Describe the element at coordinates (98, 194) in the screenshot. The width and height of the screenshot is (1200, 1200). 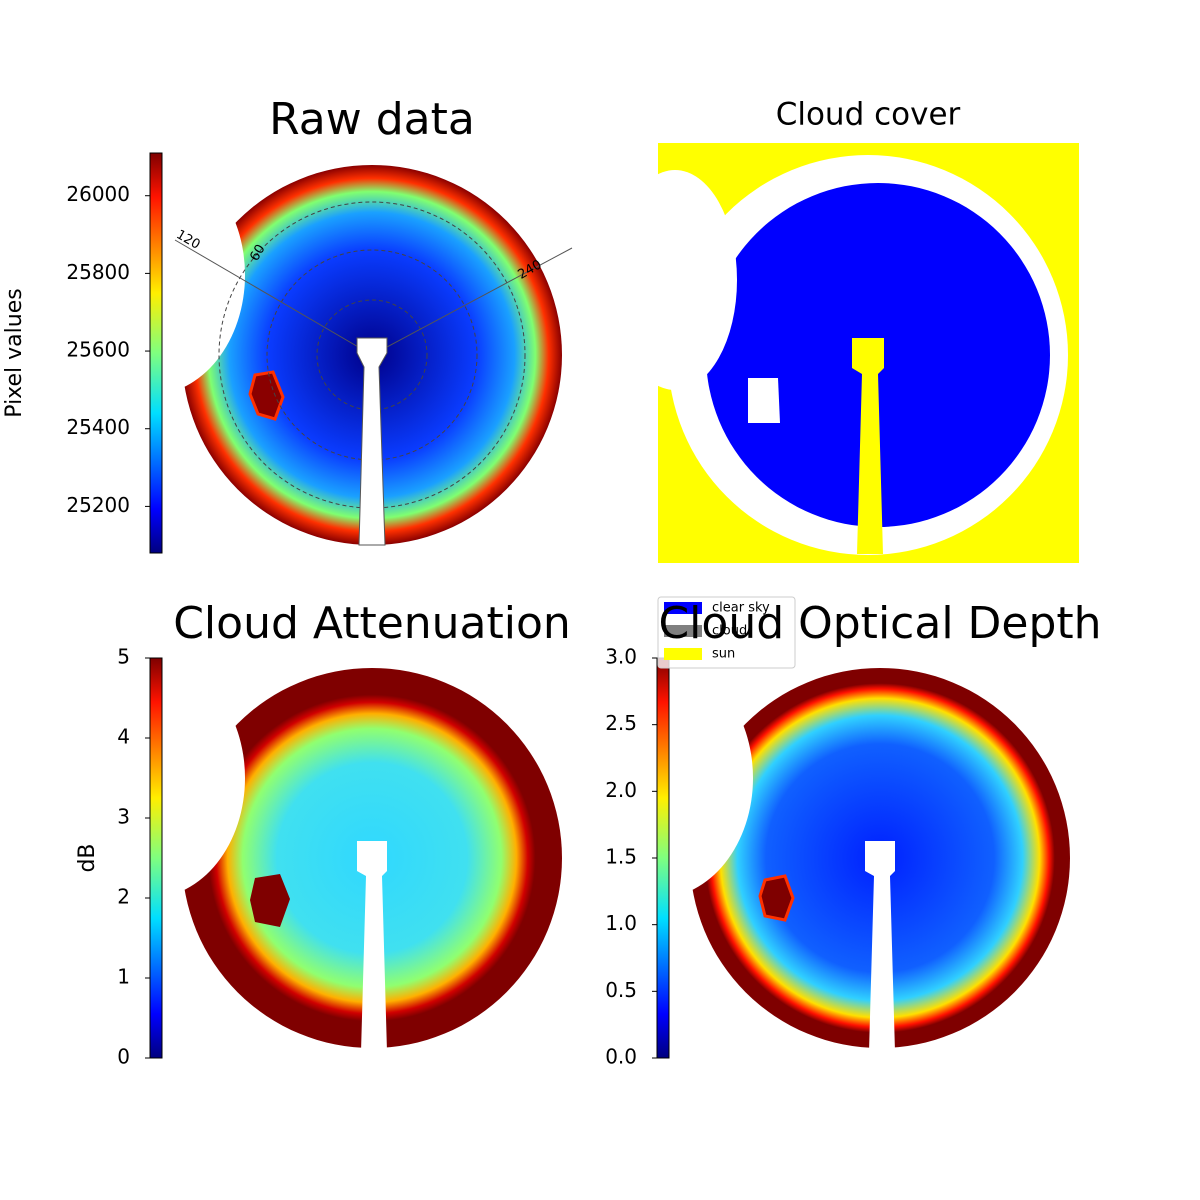
I see `colorbar-tick-label: 26000` at that location.